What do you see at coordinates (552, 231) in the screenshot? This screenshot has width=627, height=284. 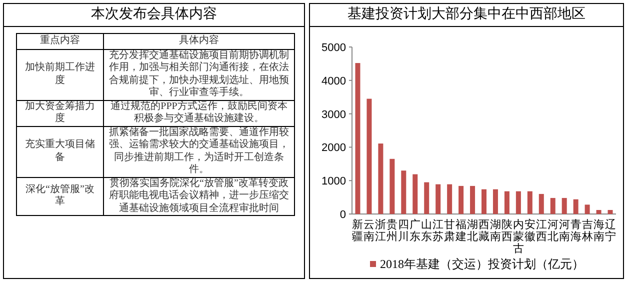 I see `x-tick-label: 河北` at bounding box center [552, 231].